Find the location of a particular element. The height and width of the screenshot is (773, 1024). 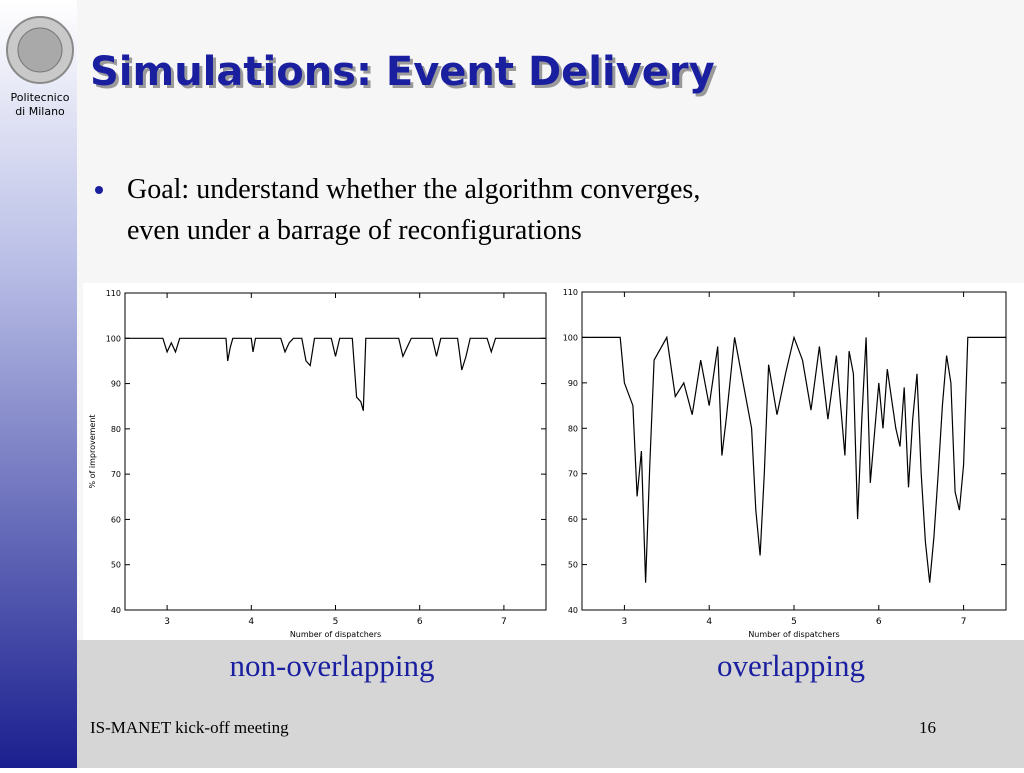

sidebar is located at coordinates (38, 384).